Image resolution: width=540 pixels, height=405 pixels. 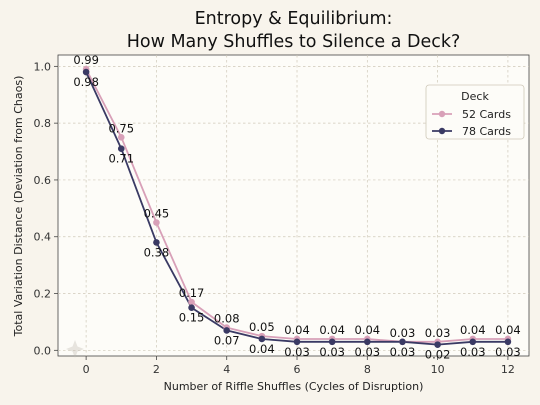 I want to click on x-tick-label: 6, so click(x=297, y=369).